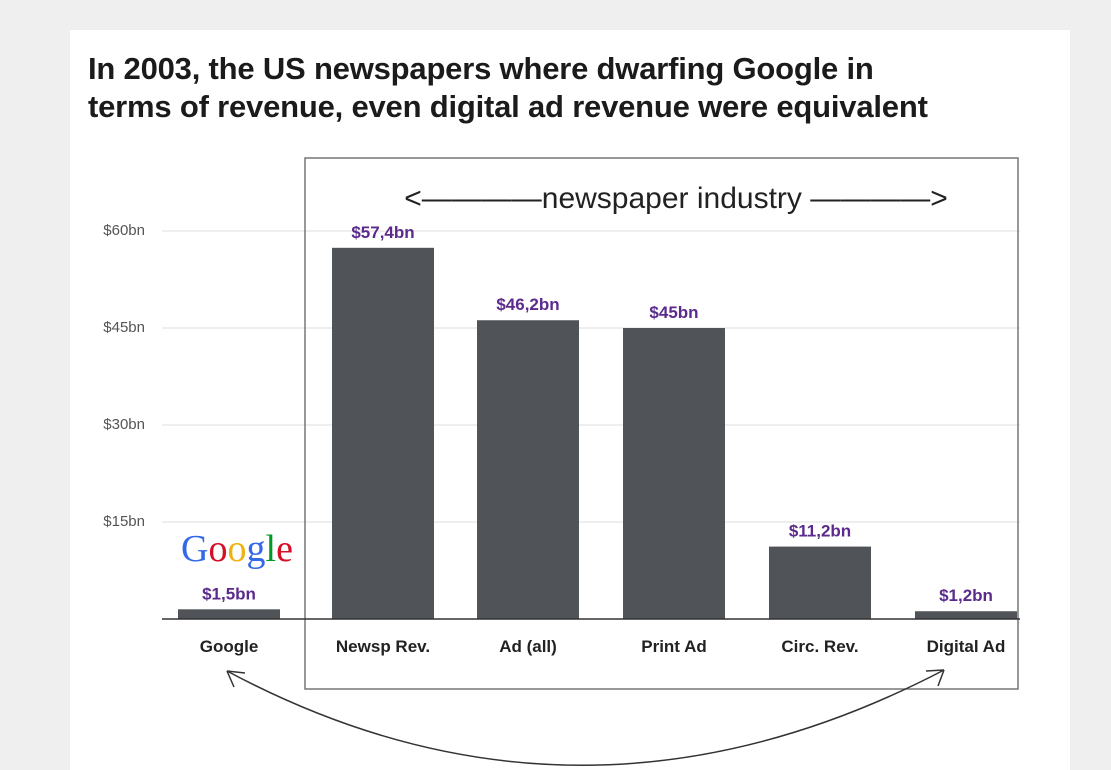 This screenshot has height=770, width=1111. Describe the element at coordinates (236, 679) in the screenshot. I see `arrow-head-left-icon` at that location.